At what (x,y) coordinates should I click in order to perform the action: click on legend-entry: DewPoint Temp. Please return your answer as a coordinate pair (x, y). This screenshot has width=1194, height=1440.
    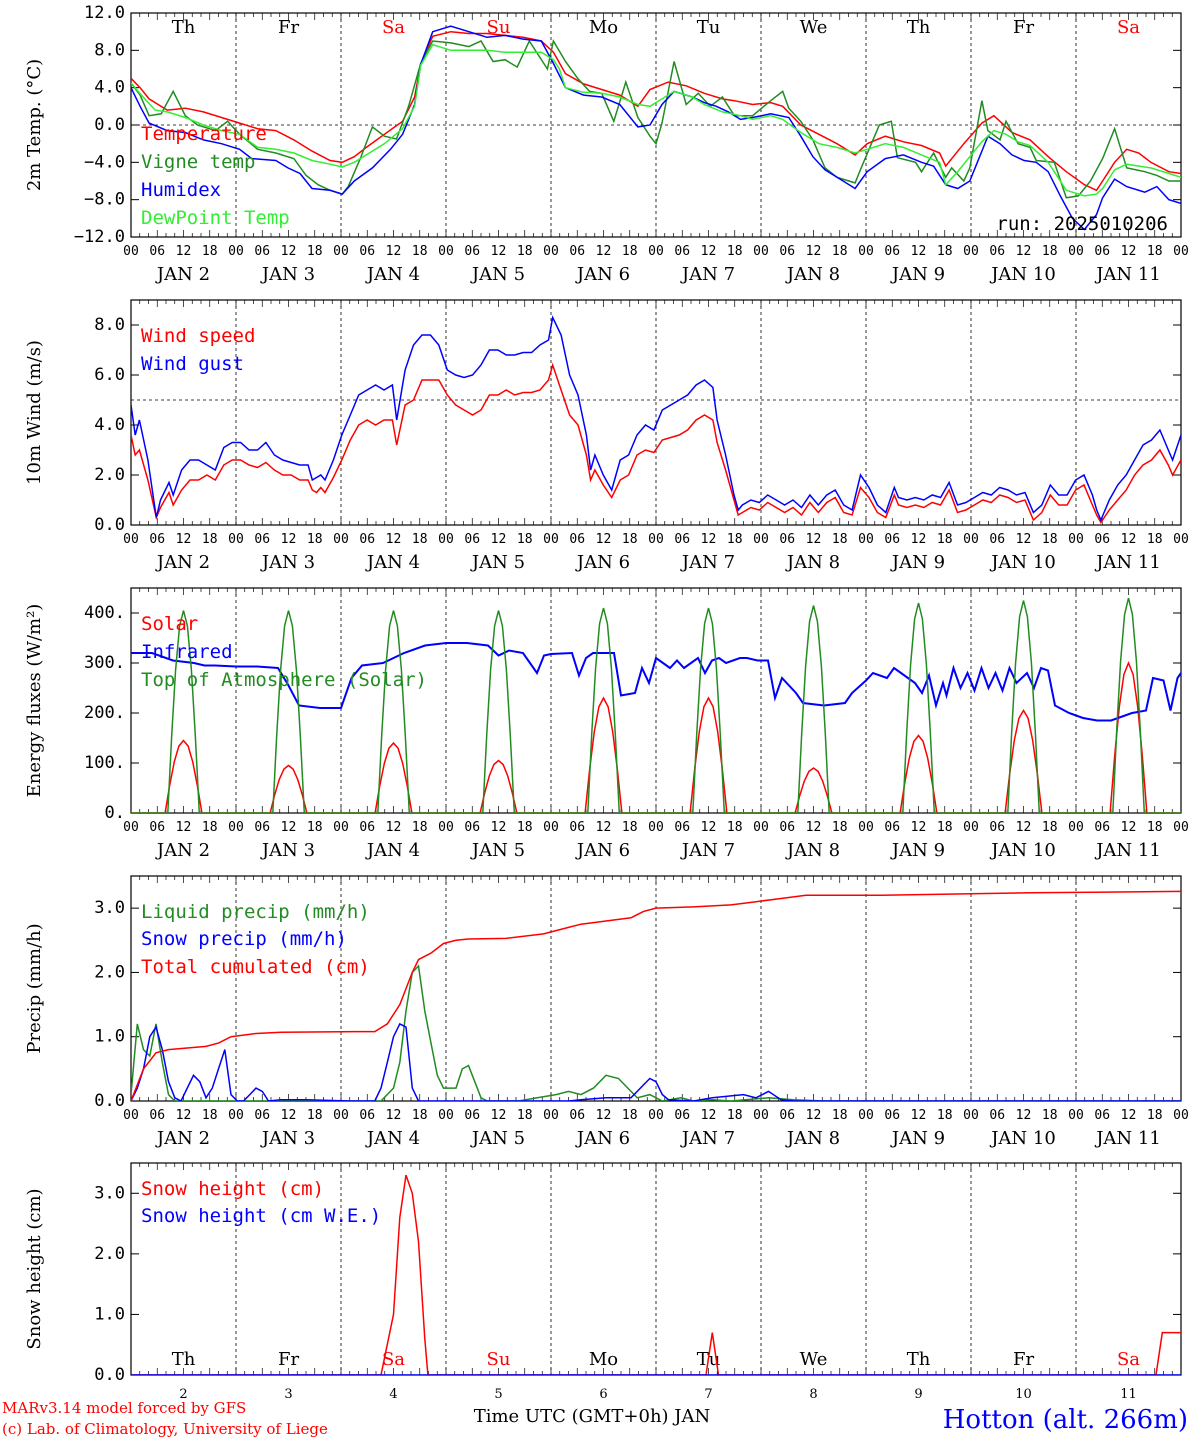
    Looking at the image, I should click on (215, 218).